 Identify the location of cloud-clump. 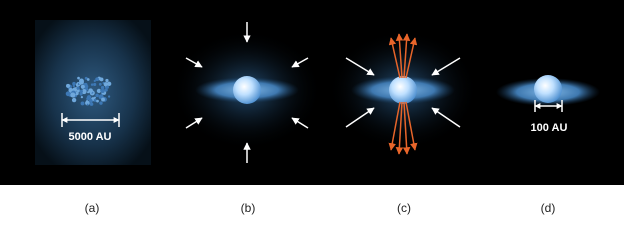
(88, 91).